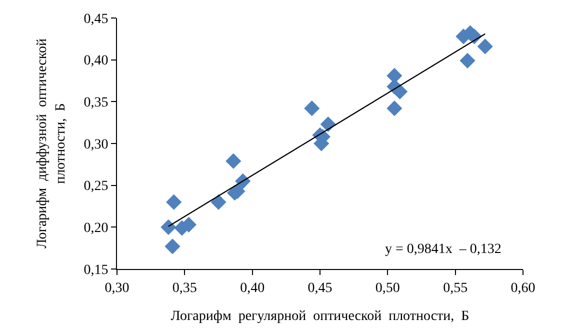 The height and width of the screenshot is (334, 561). I want to click on y-tick-label: 0,45, so click(96, 19).